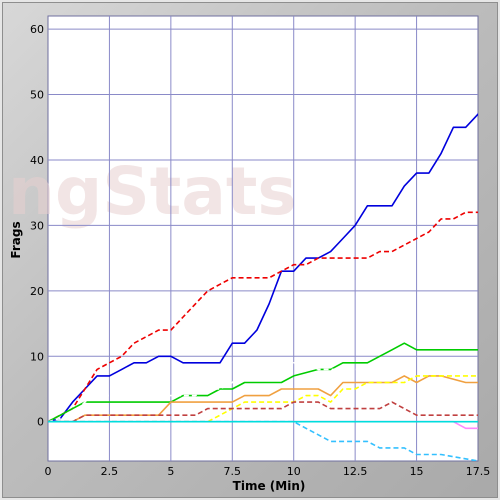 The height and width of the screenshot is (500, 500). Describe the element at coordinates (37, 291) in the screenshot. I see `y-tick-label: 20` at that location.